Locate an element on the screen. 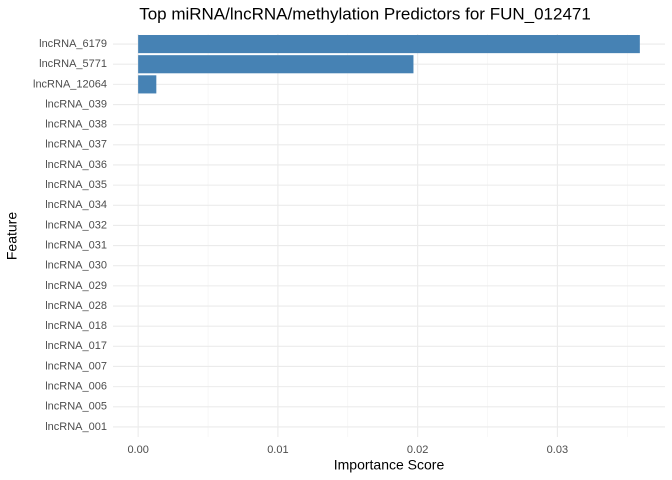  y-tick-label: lncRNA_035 is located at coordinates (76, 185).